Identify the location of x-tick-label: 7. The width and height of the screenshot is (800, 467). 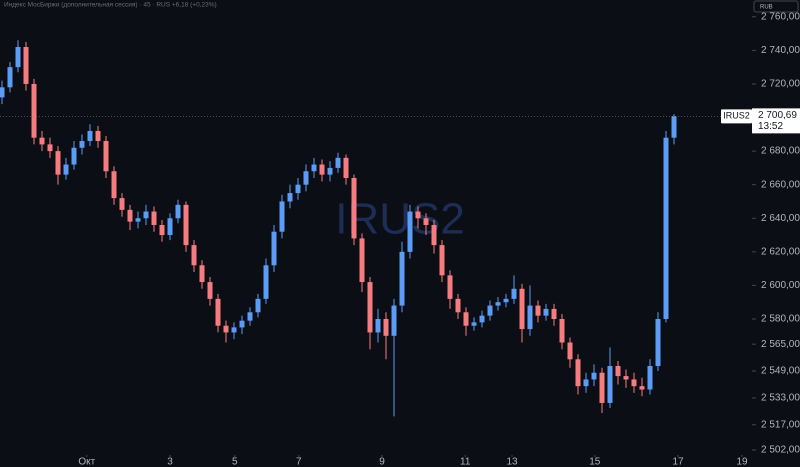
(299, 462).